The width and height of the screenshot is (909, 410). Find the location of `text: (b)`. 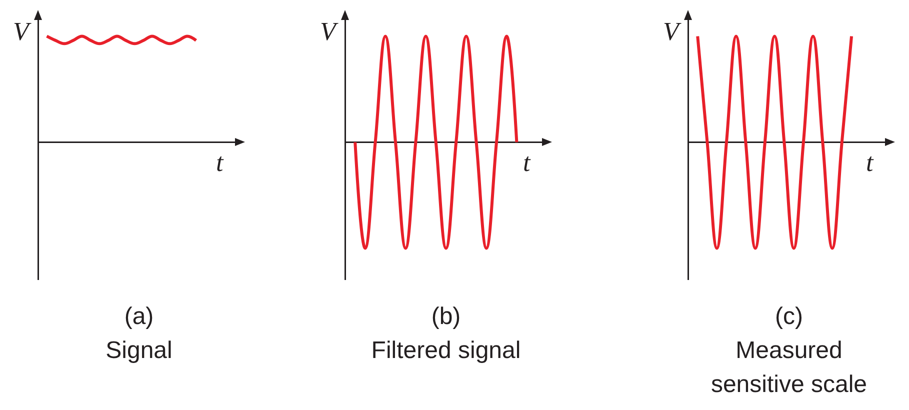

text: (b) is located at coordinates (446, 317).